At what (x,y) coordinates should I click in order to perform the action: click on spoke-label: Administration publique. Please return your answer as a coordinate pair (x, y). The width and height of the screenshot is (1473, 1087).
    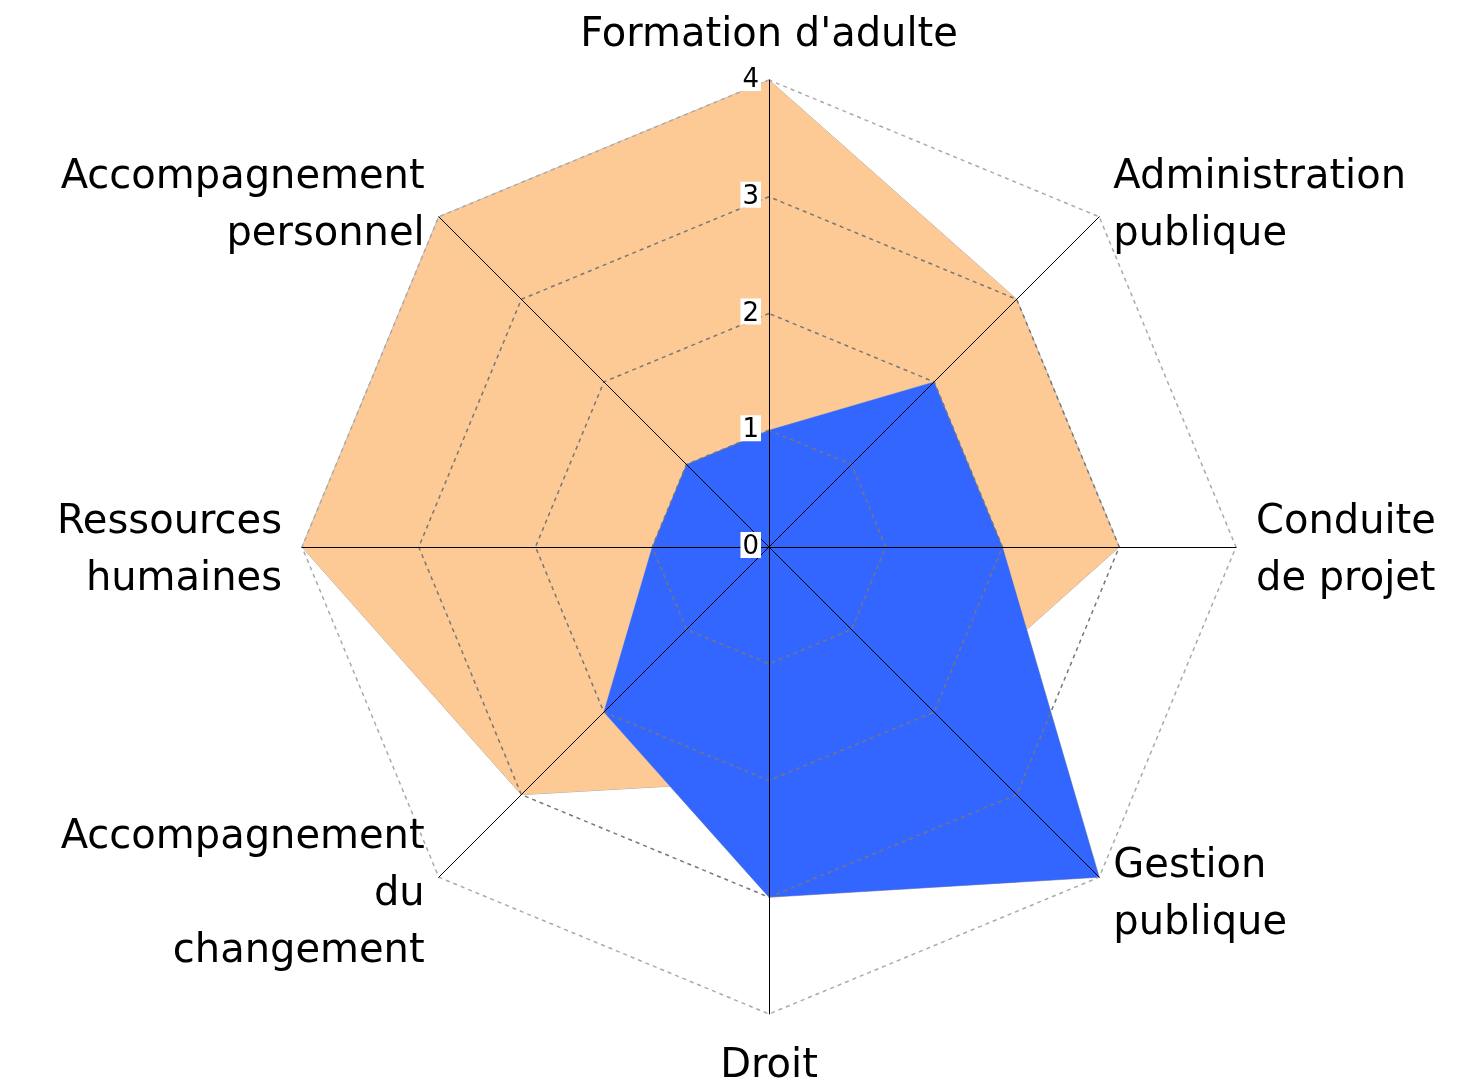
    Looking at the image, I should click on (1260, 203).